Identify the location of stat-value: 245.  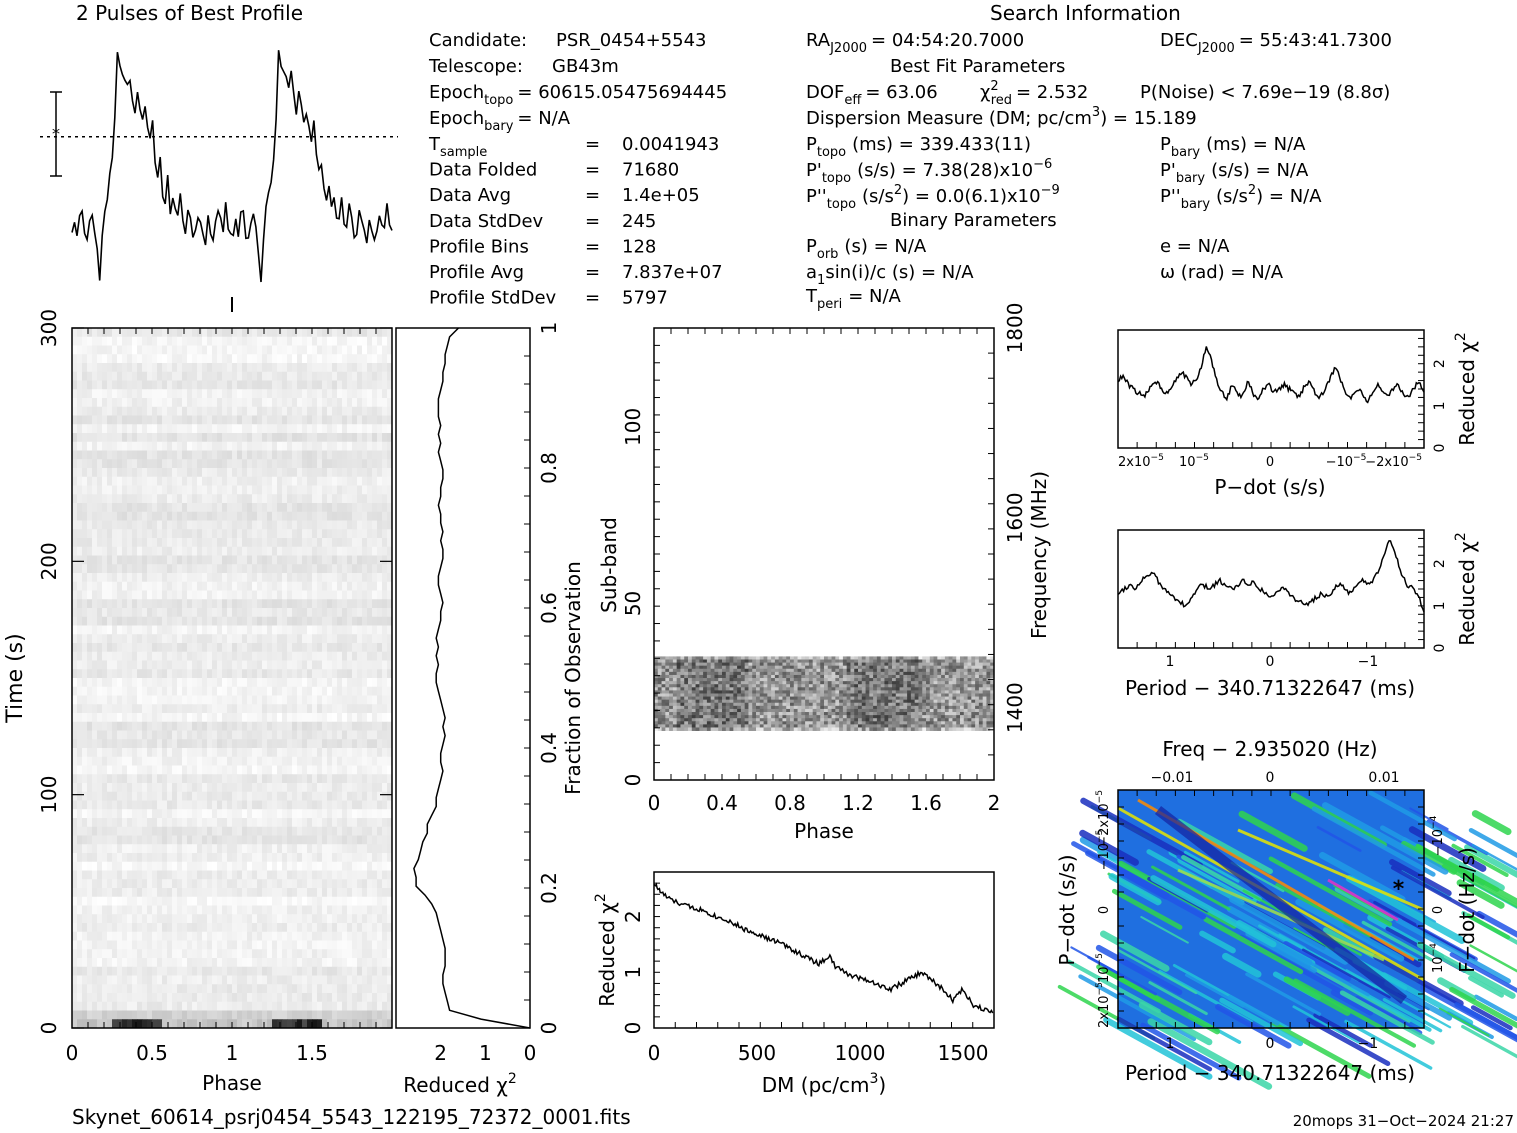
(639, 221).